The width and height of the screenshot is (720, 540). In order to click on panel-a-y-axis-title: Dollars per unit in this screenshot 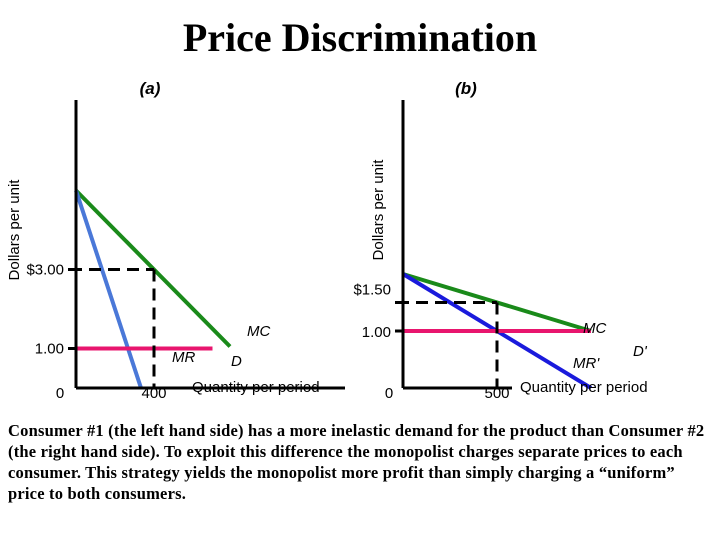, I will do `click(14, 230)`.